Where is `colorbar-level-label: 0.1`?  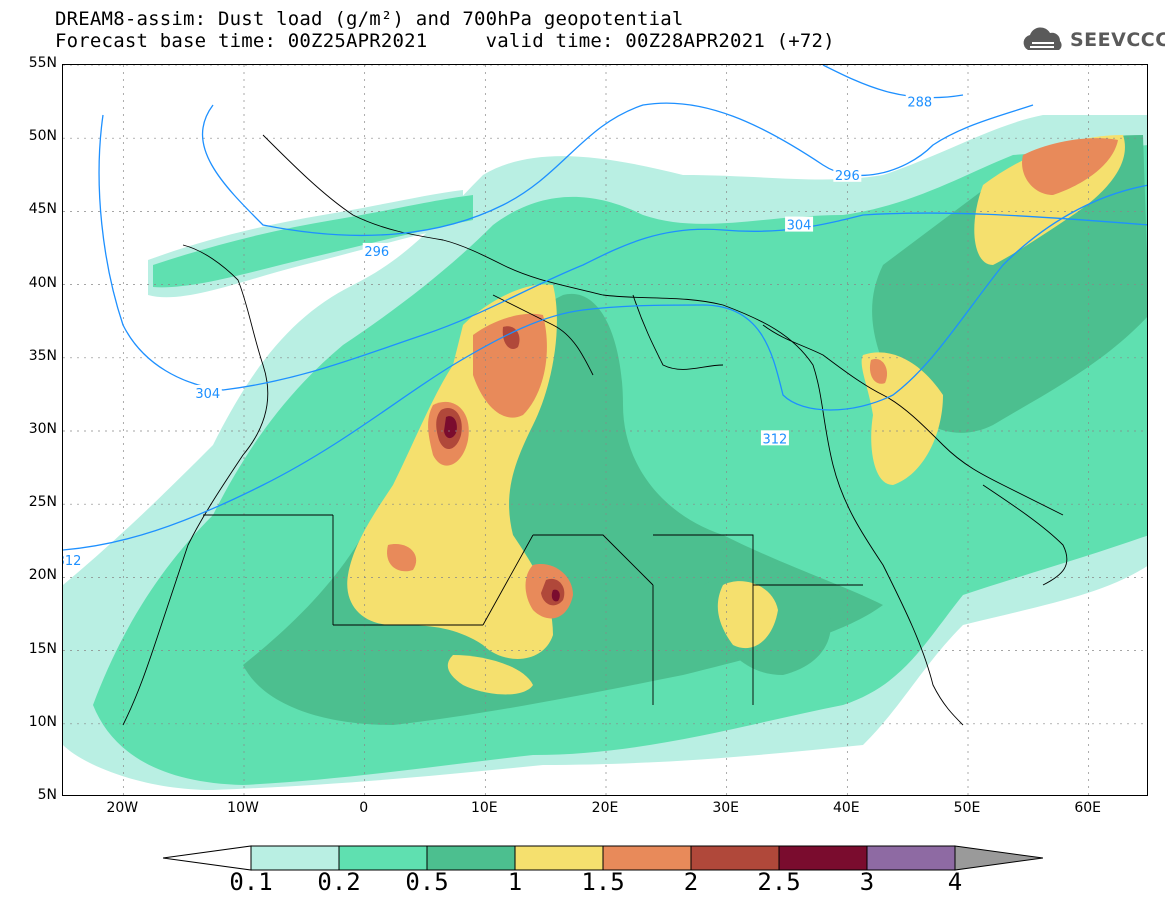
colorbar-level-label: 0.1 is located at coordinates (251, 882).